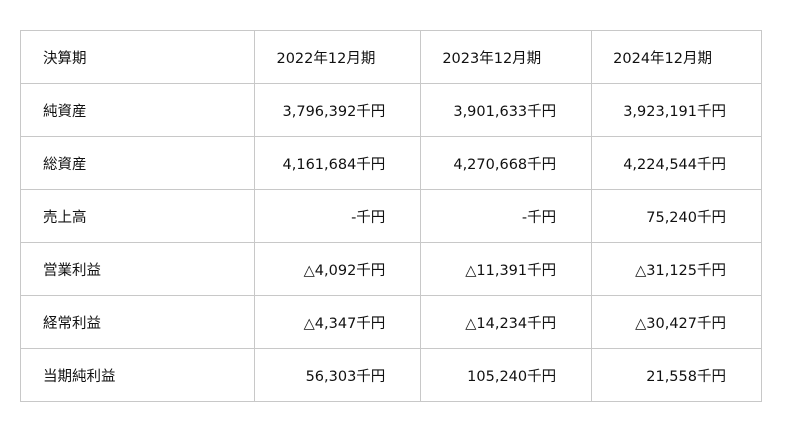  What do you see at coordinates (338, 57) in the screenshot?
I see `header-fy2022: 2022年12月期` at bounding box center [338, 57].